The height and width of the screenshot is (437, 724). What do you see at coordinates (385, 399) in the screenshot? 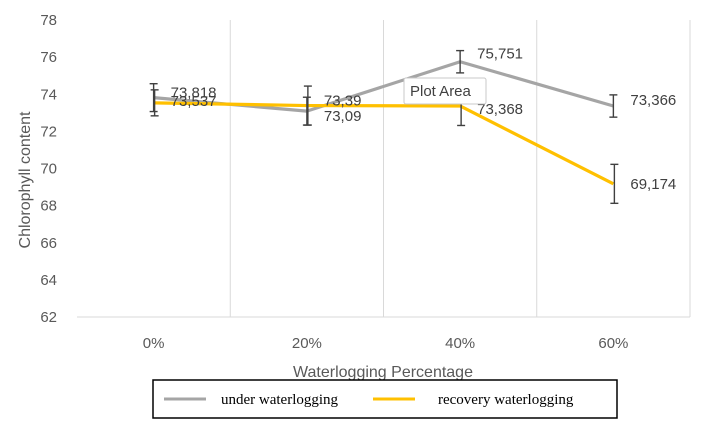
I see `legend: under waterlogging recovery waterlogging` at bounding box center [385, 399].